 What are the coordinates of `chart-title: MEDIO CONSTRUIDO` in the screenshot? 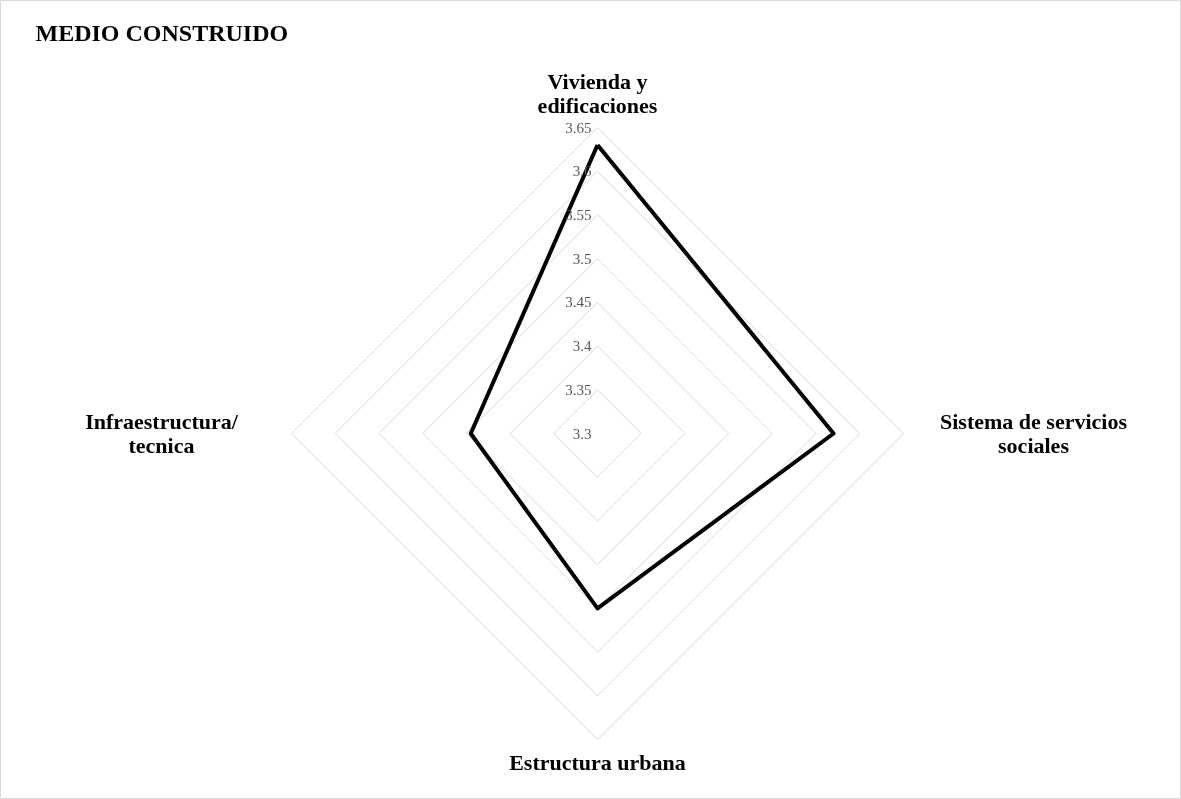 It's located at (162, 32).